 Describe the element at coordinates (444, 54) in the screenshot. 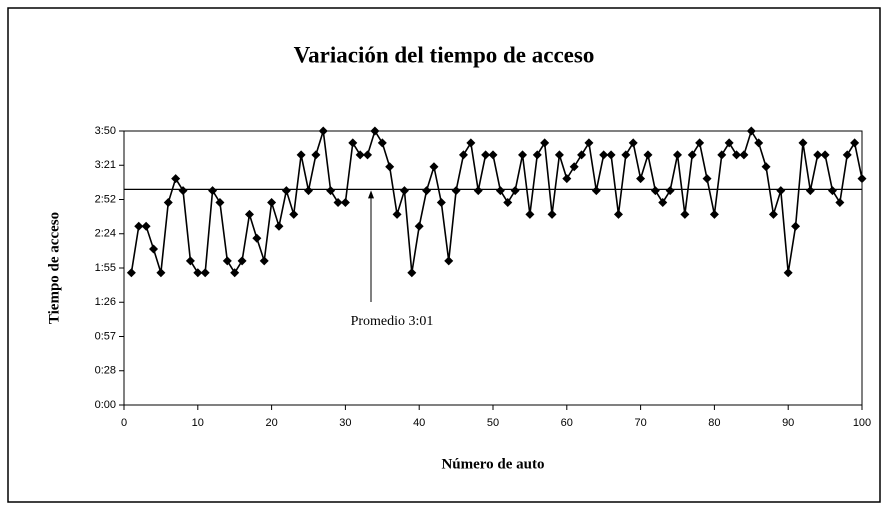

I see `chart-title: Variación del tiempo de acceso` at that location.